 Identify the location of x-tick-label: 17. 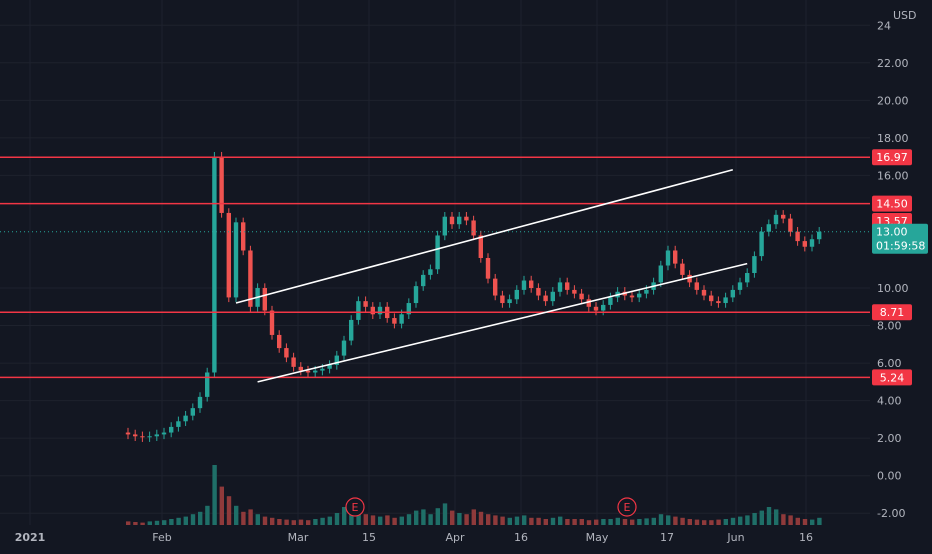
(667, 537).